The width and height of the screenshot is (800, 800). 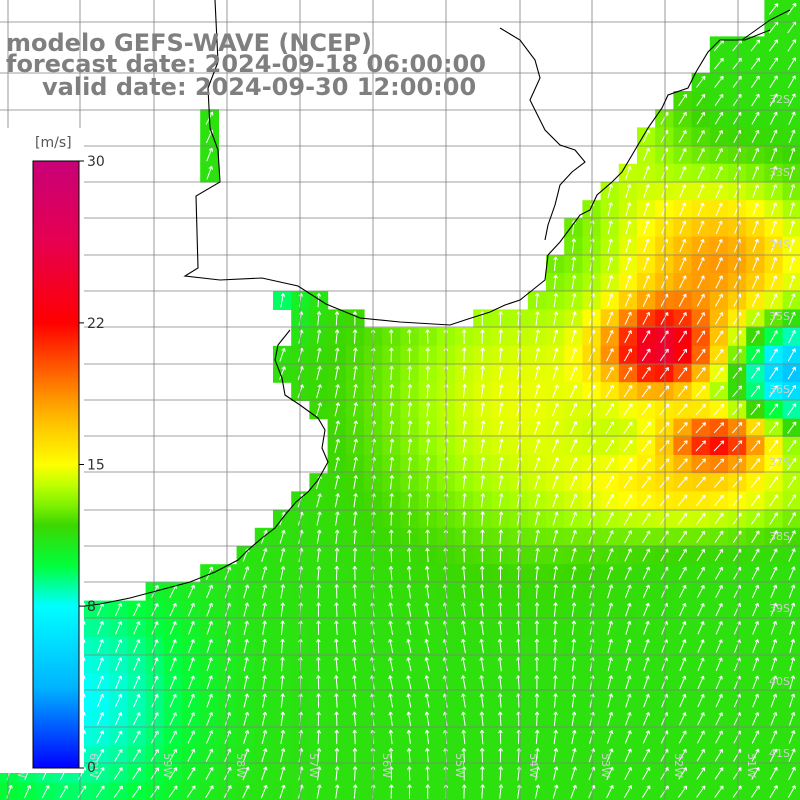 I want to click on latitude-label: 33S, so click(x=779, y=172).